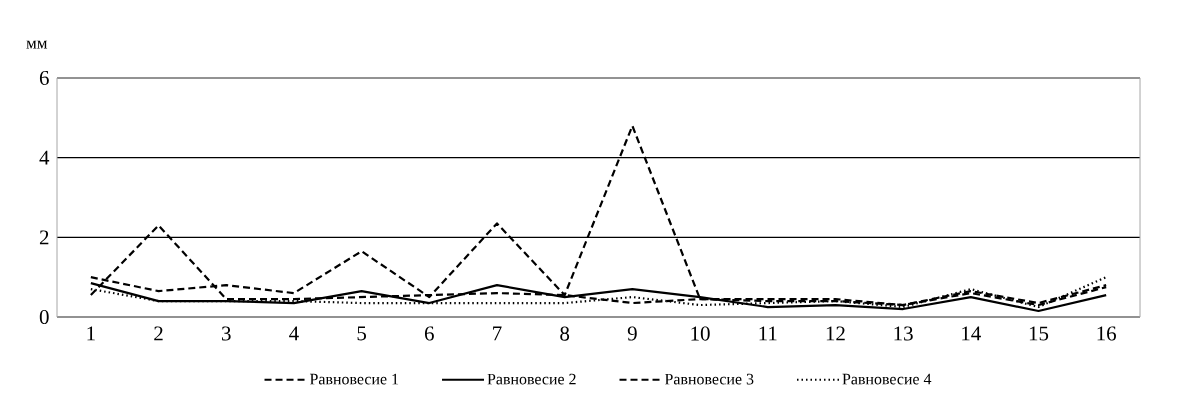 Image resolution: width=1179 pixels, height=412 pixels. I want to click on x-tick-label: 8, so click(565, 333).